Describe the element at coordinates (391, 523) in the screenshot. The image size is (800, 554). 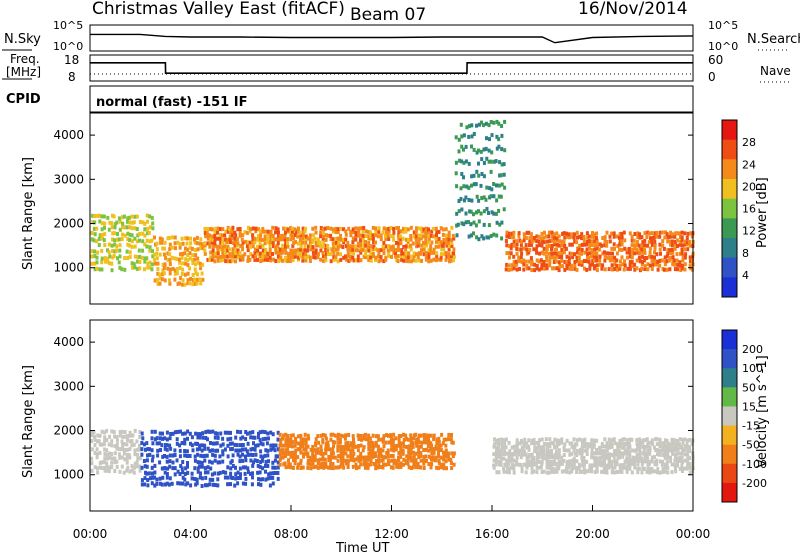
I see `time-x-ticks: 00:00 04:00 08:00 12:00 16:00 20:00 00:00` at that location.